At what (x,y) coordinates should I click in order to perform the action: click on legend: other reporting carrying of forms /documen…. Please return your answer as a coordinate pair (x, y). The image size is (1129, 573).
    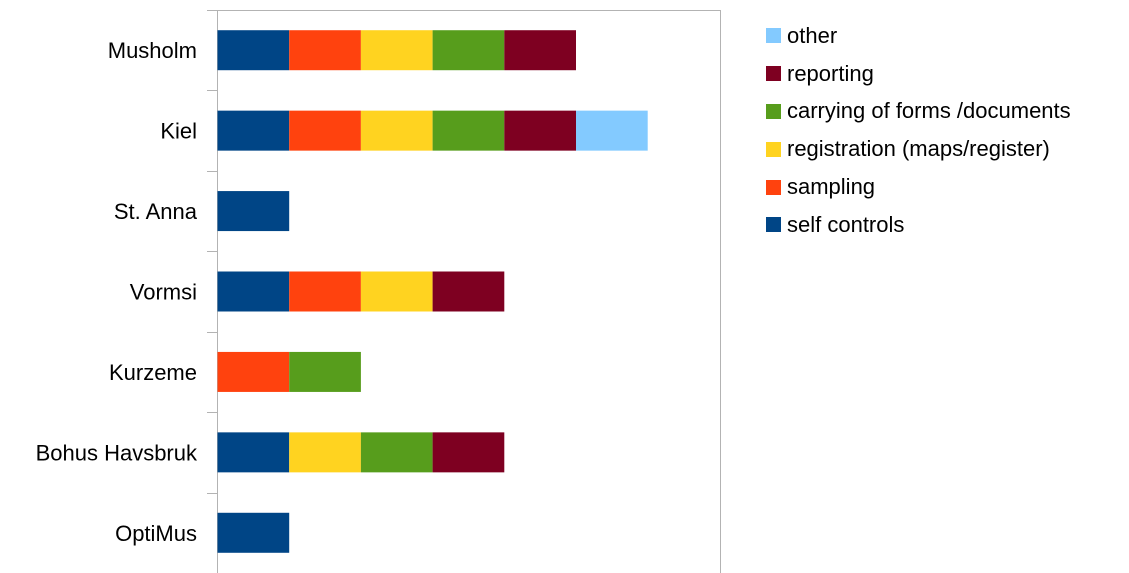
    Looking at the image, I should click on (918, 130).